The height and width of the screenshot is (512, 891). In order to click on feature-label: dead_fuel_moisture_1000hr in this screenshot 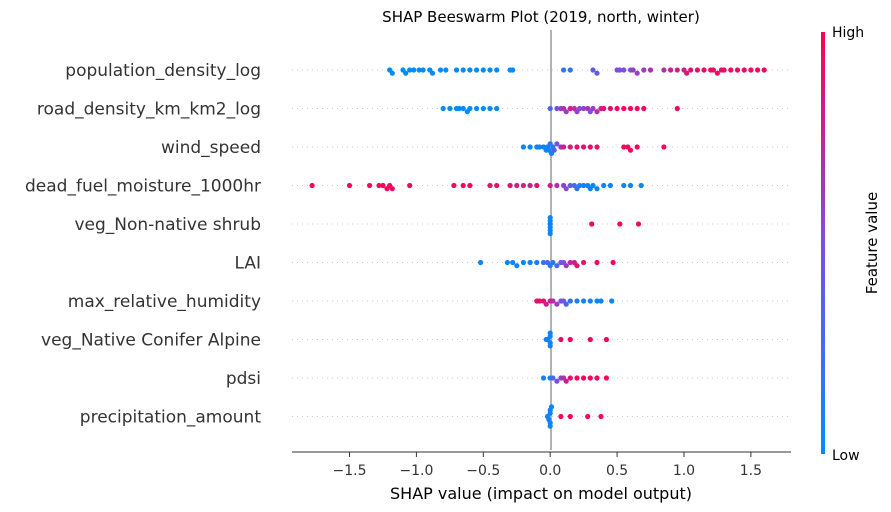, I will do `click(143, 187)`.